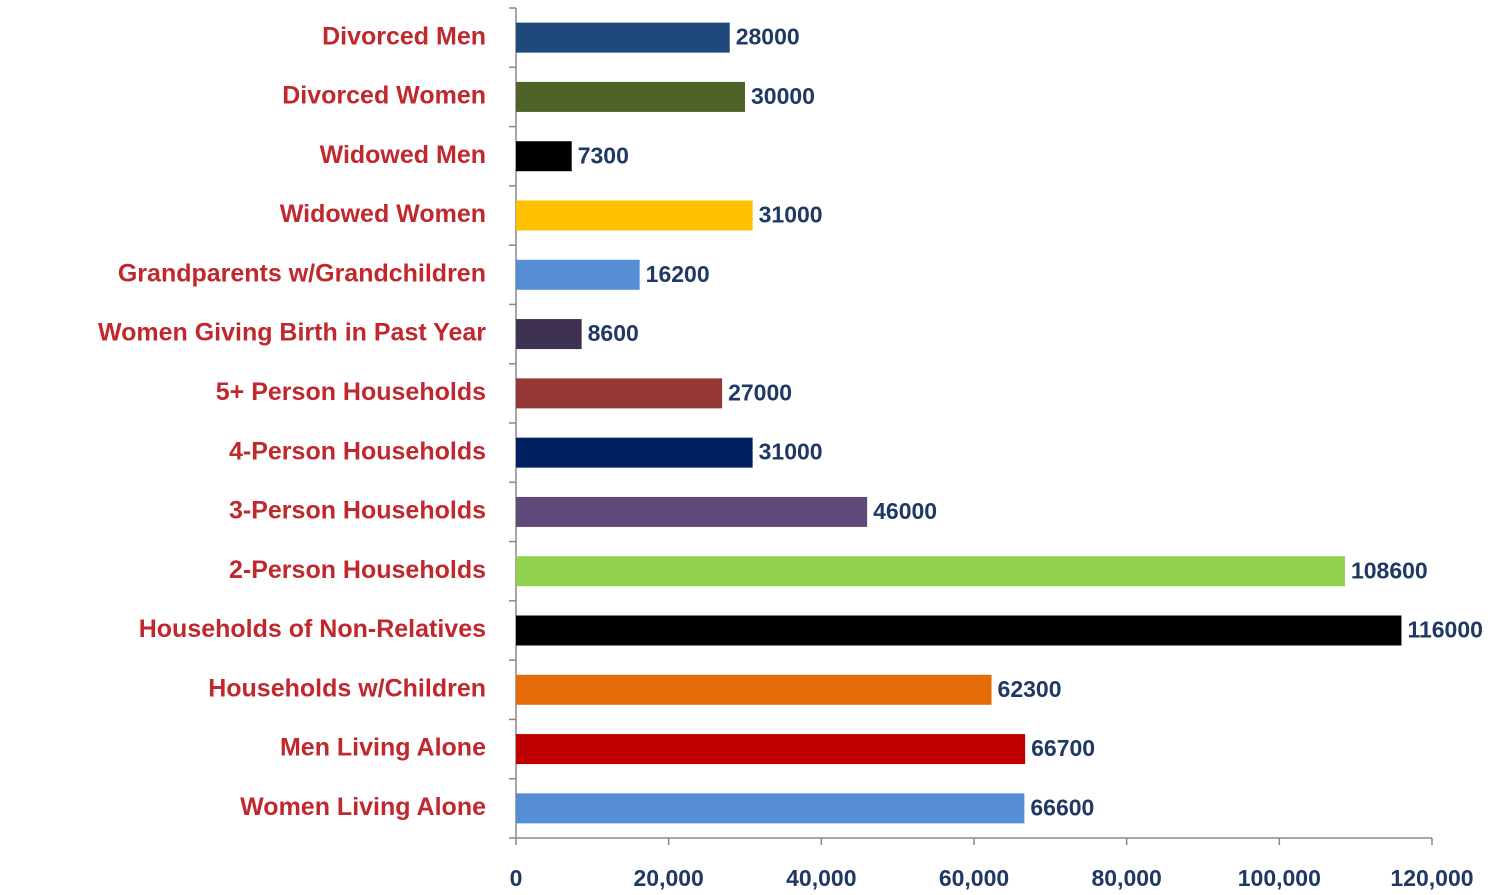 Image resolution: width=1512 pixels, height=895 pixels. I want to click on x-tick-label: 120,000, so click(1431, 878).